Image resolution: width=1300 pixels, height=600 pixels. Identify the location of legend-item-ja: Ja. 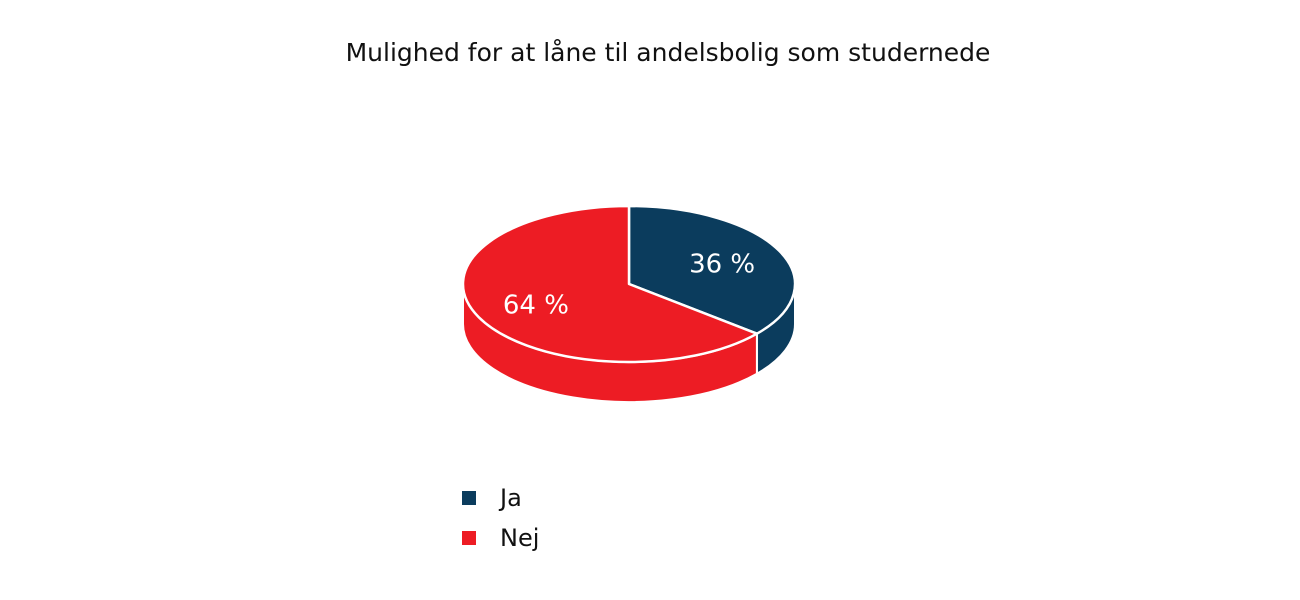
(500, 498).